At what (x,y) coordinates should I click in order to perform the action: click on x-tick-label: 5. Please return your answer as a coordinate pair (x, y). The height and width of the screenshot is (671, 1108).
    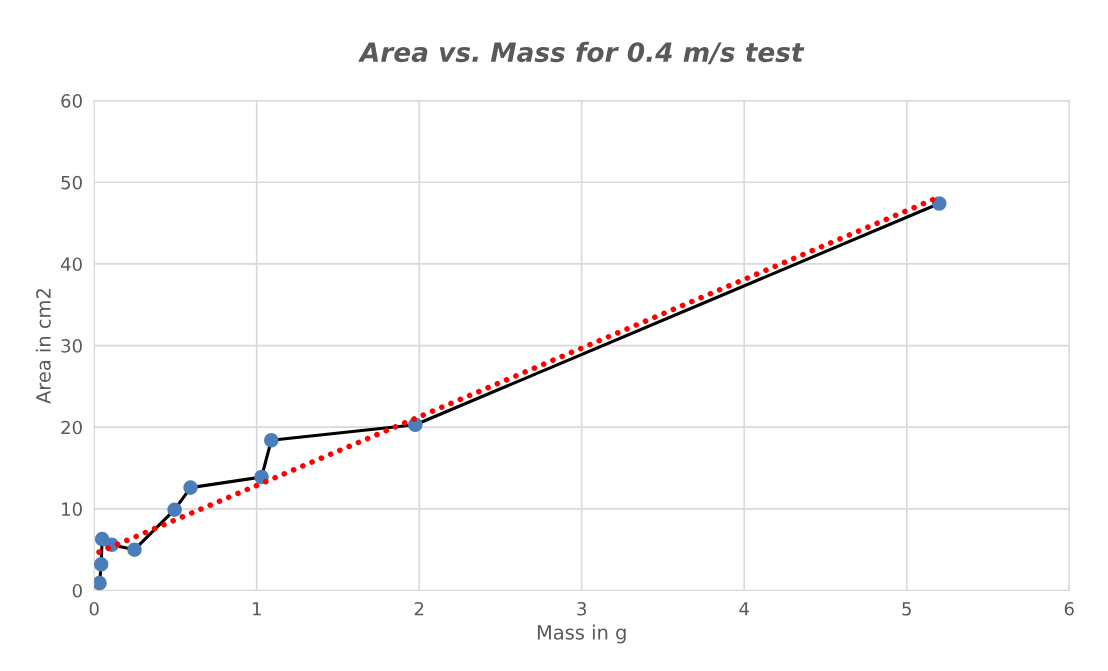
    Looking at the image, I should click on (906, 609).